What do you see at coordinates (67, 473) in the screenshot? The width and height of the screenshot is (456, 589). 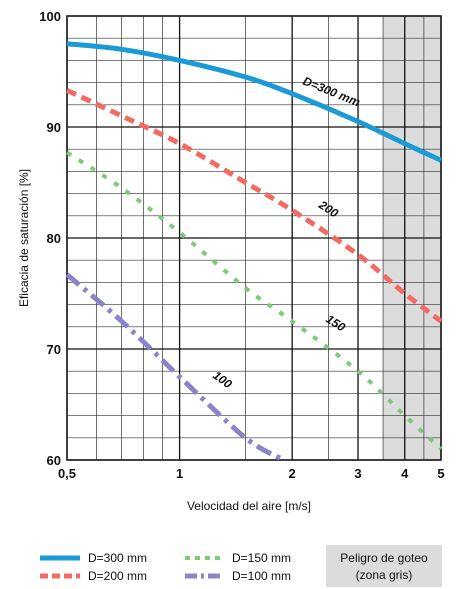 I see `x-tick-label: 0,5` at bounding box center [67, 473].